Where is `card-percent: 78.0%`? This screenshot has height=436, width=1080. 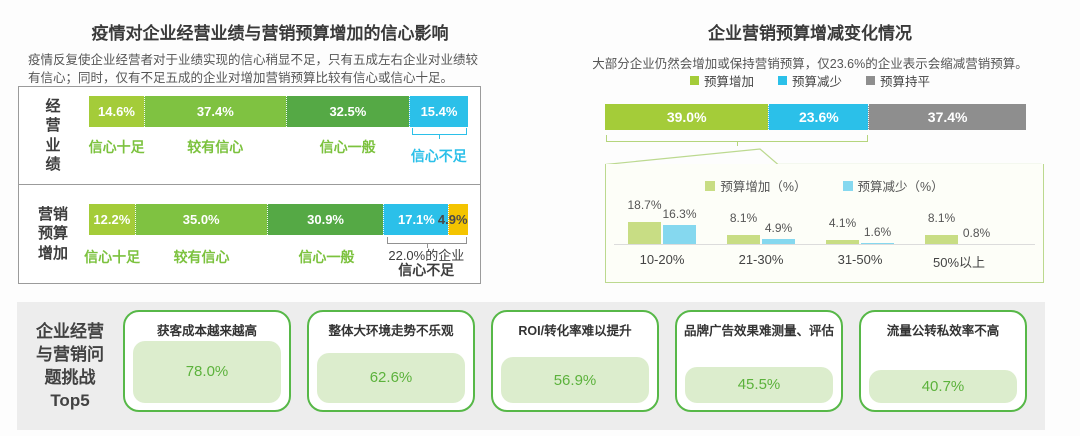 card-percent: 78.0% is located at coordinates (207, 372).